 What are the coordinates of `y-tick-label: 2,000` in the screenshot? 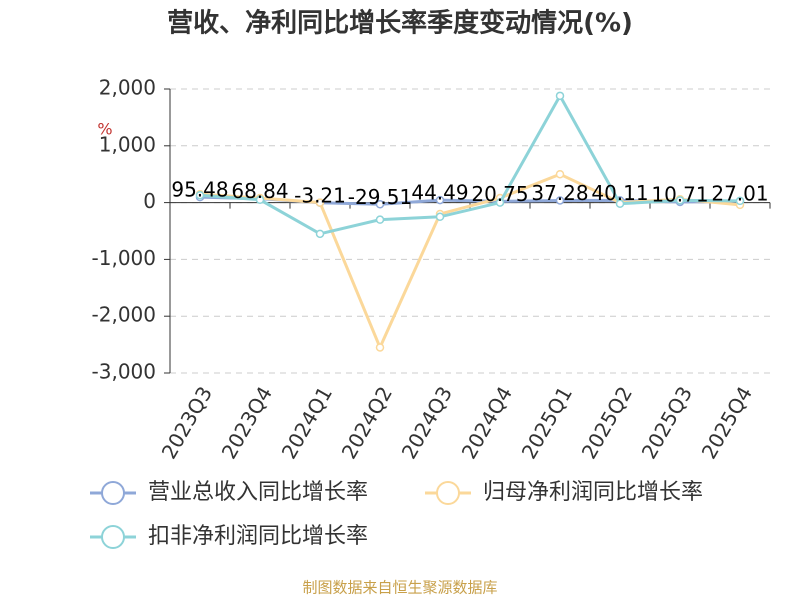 It's located at (127, 88).